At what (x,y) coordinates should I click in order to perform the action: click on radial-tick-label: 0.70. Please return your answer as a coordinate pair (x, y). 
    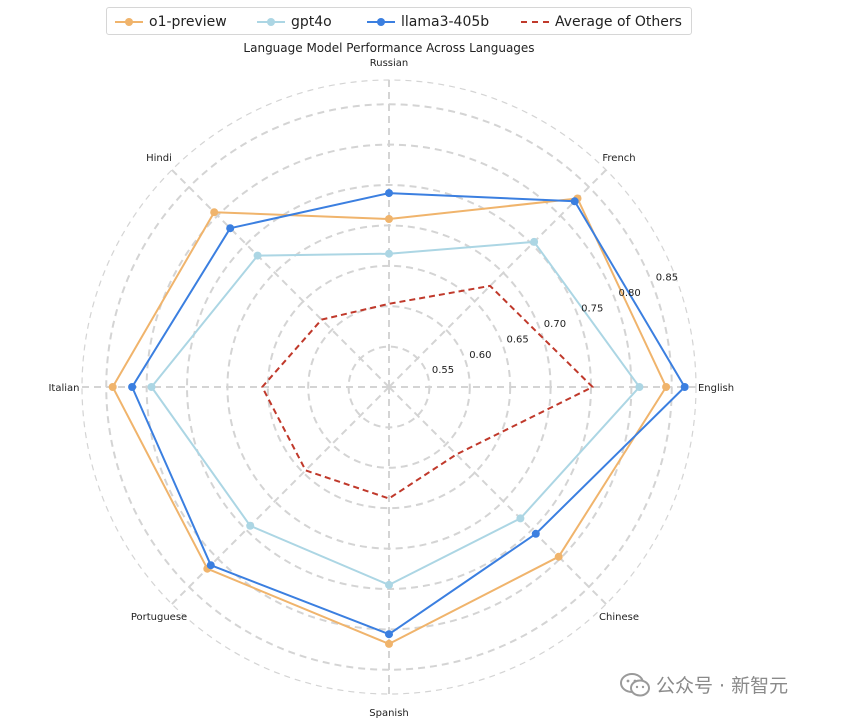
    Looking at the image, I should click on (555, 324).